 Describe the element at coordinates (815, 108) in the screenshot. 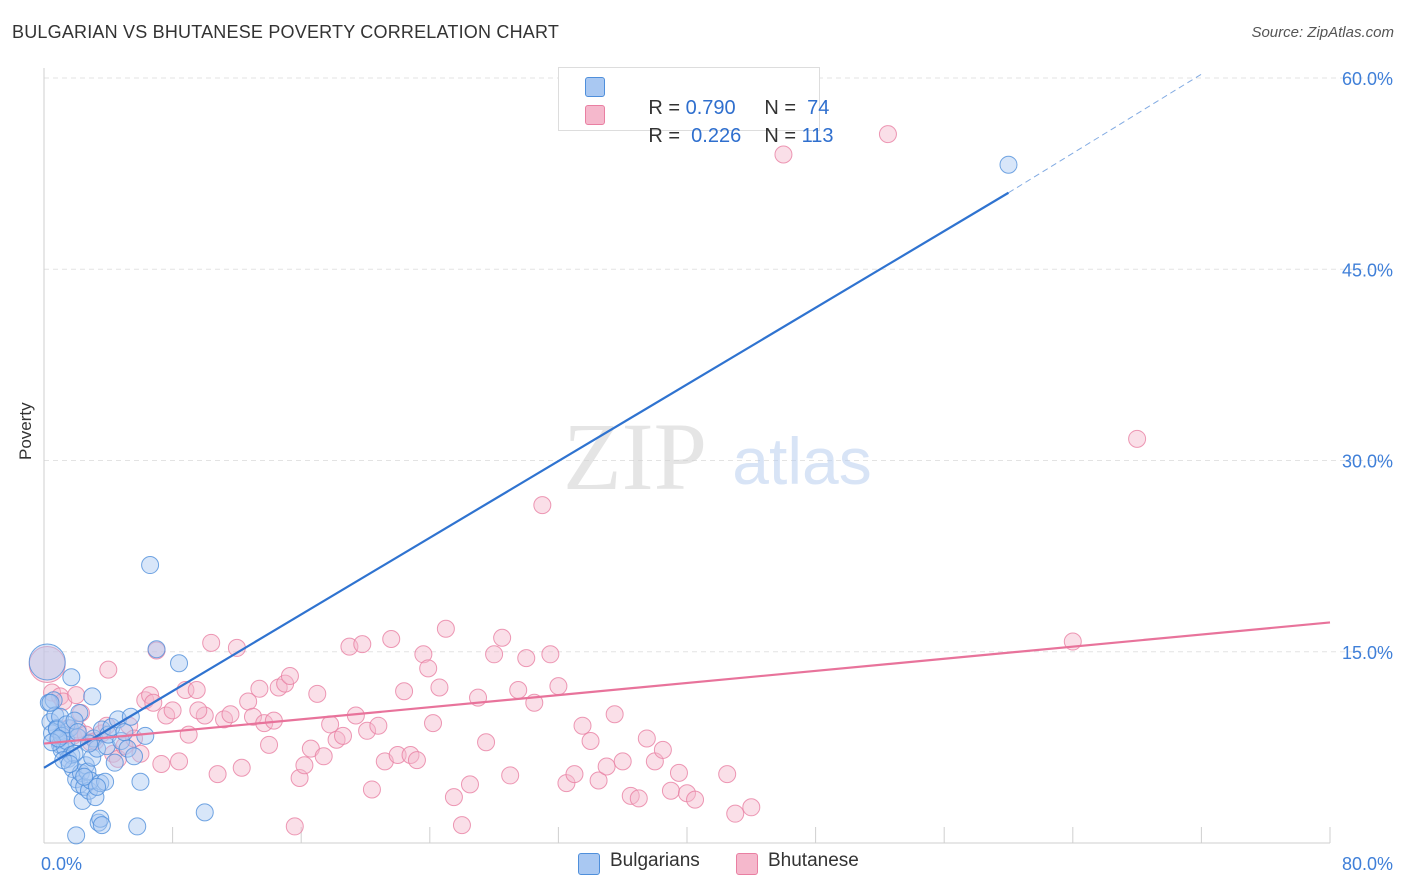

I see `n-value: 74` at that location.